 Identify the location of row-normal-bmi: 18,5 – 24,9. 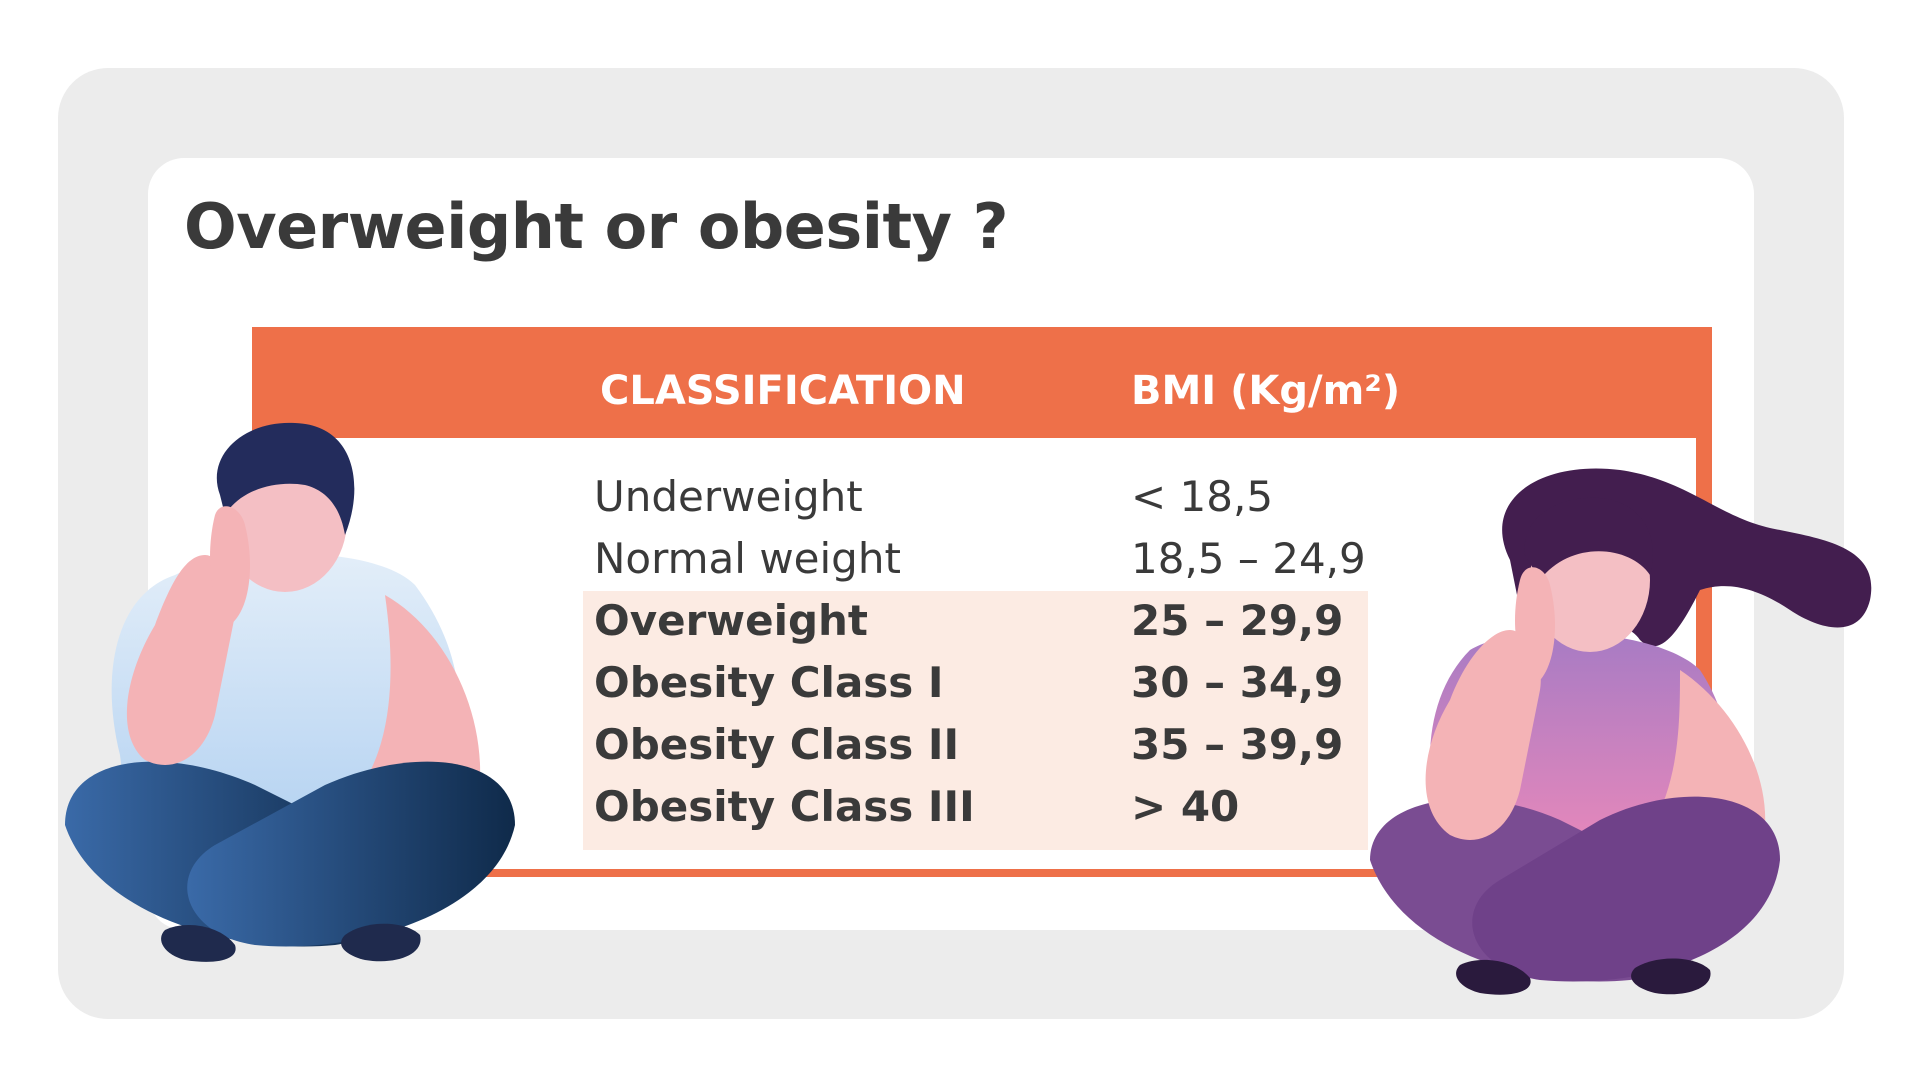
(1248, 558).